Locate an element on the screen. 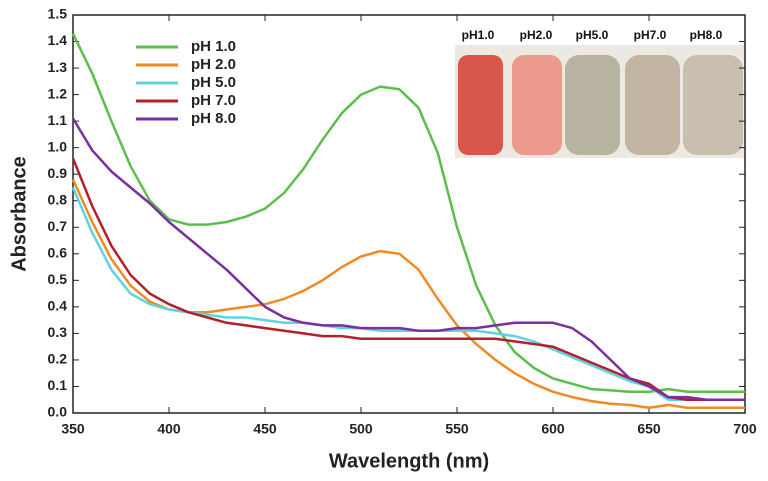 This screenshot has height=481, width=768. x-tick-label: 500 is located at coordinates (361, 429).